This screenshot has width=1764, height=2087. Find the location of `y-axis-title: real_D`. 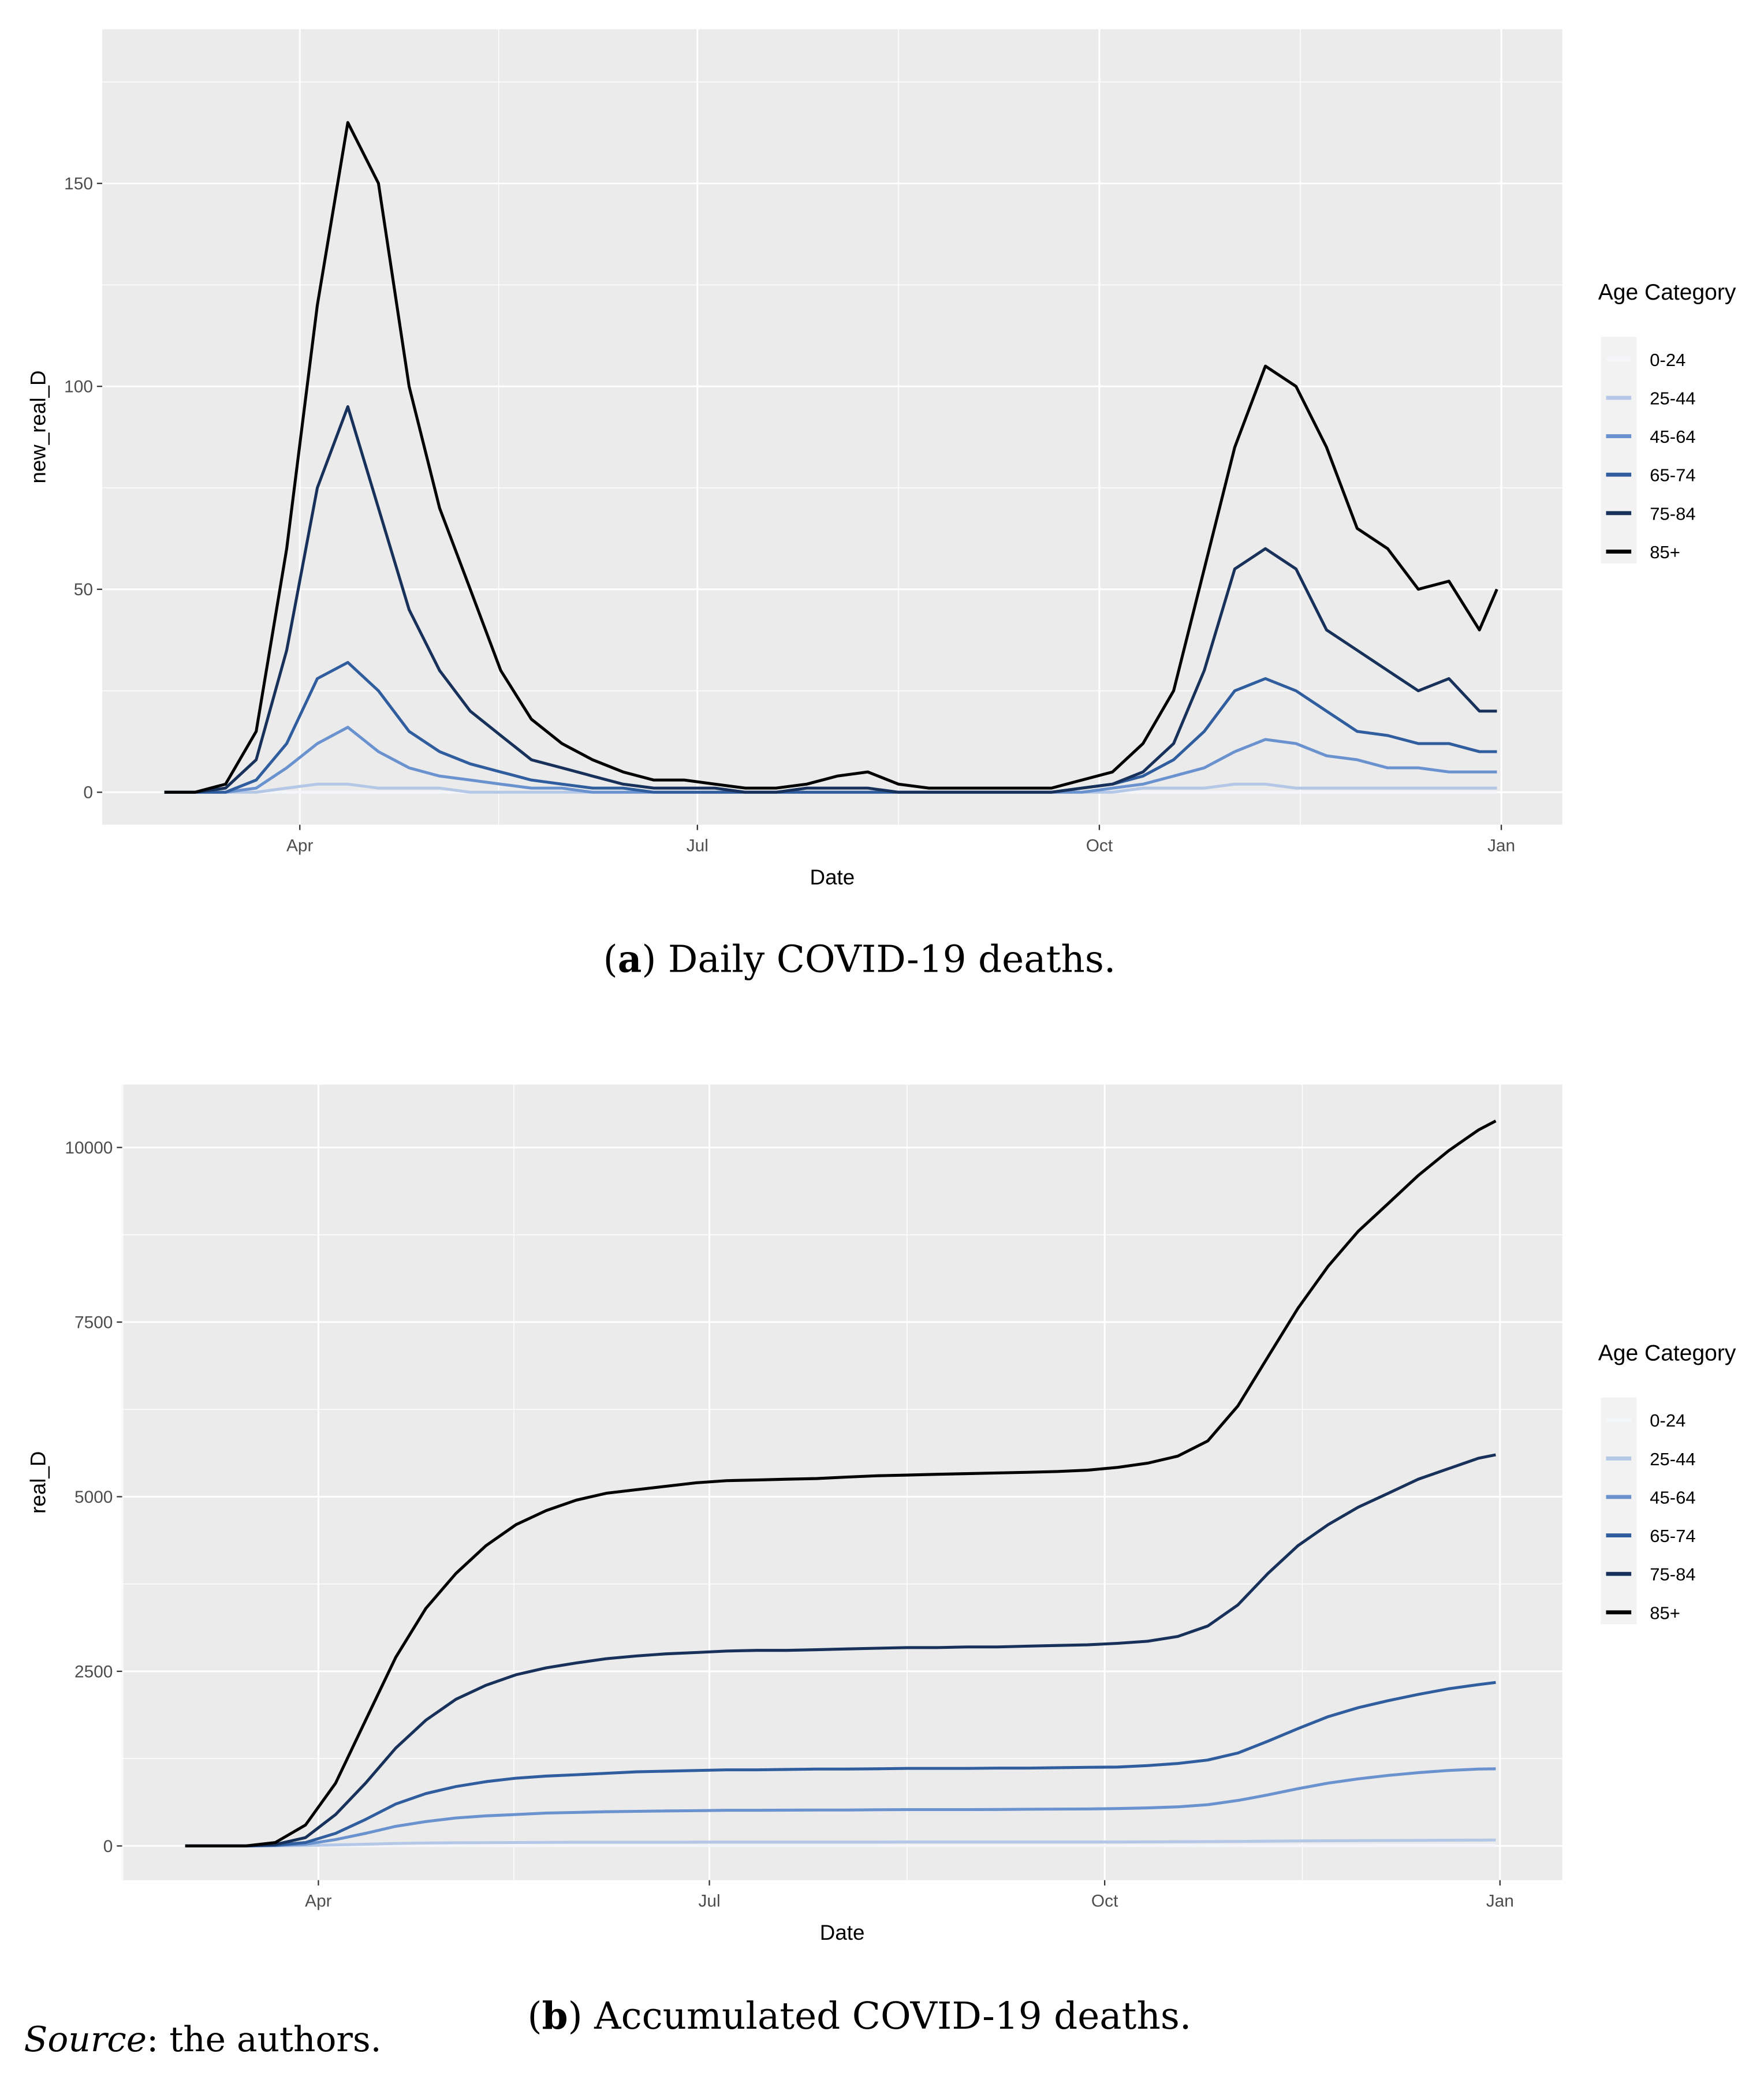

y-axis-title: real_D is located at coordinates (38, 1482).